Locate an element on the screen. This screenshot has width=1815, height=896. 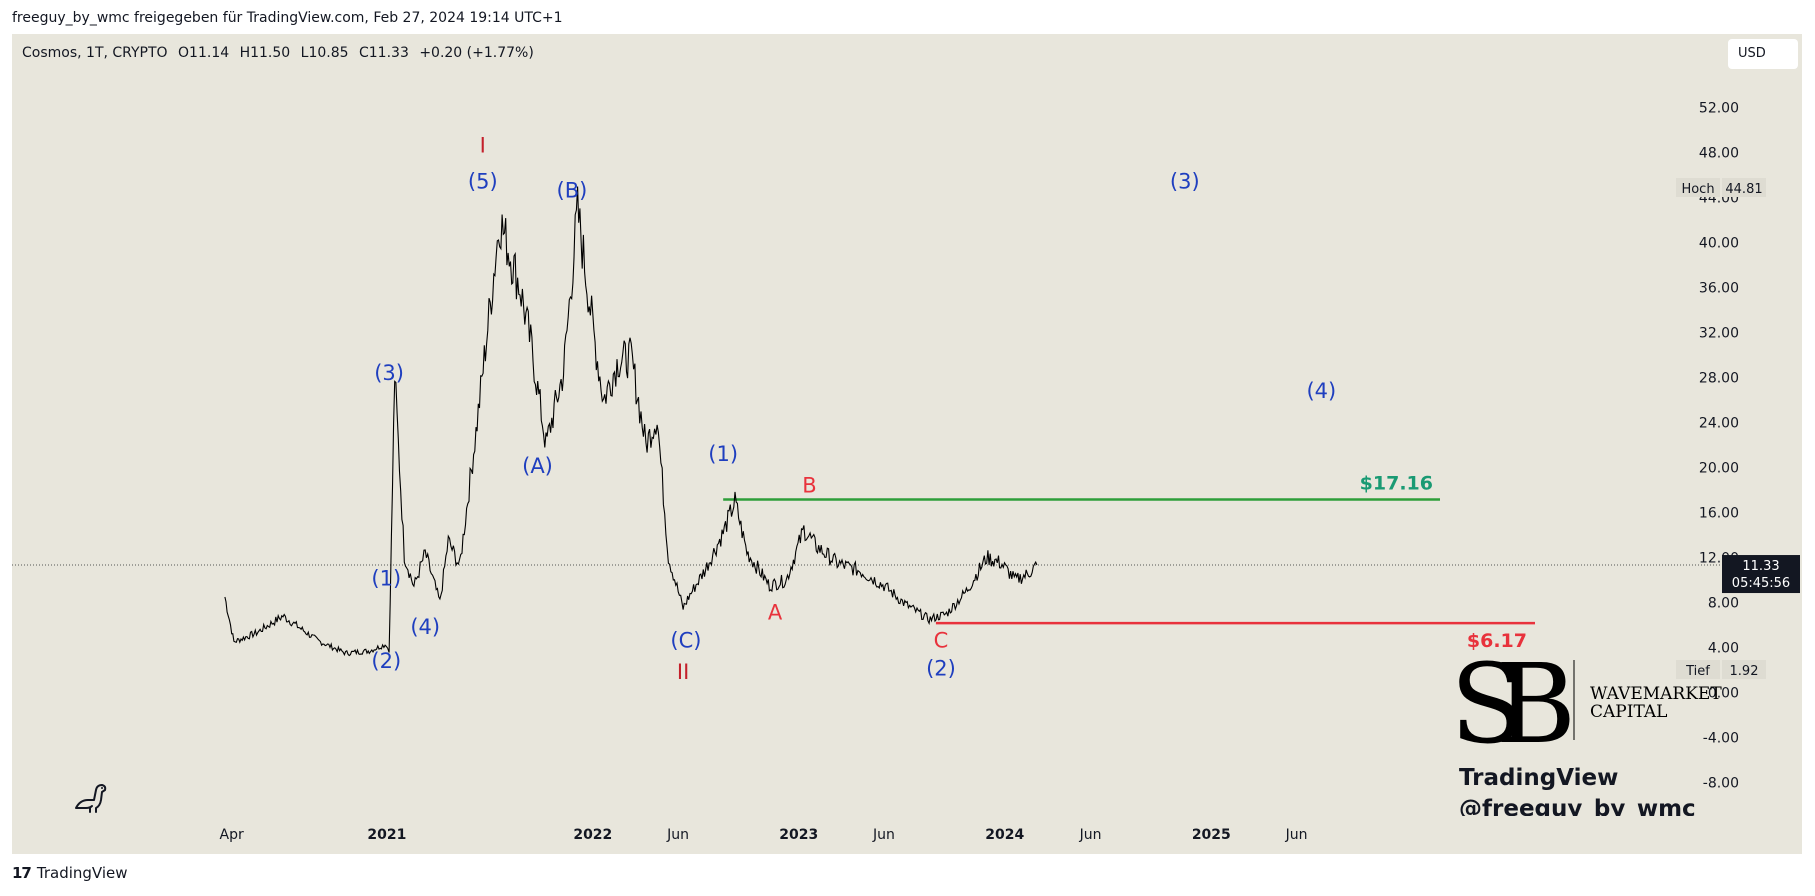
watermark-line1: TradingView is located at coordinates (1538, 778).